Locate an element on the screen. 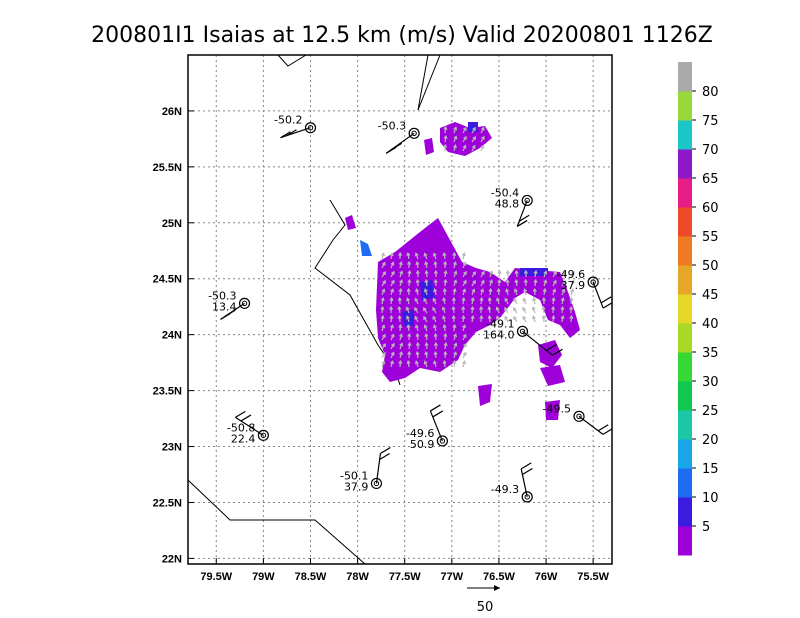 The image size is (800, 618). observation-label: -50.3 is located at coordinates (222, 295).